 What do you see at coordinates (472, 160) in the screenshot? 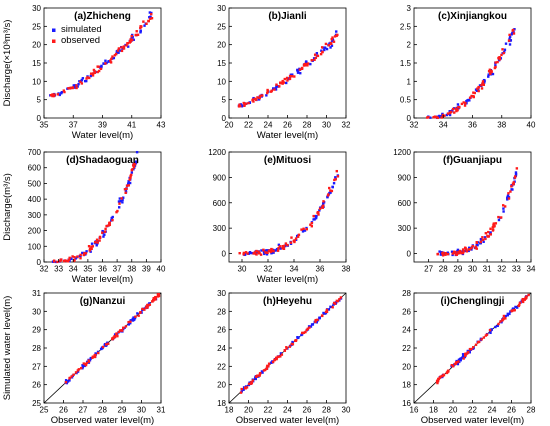
I see `panel-title: (f)Guanjiapu` at bounding box center [472, 160].